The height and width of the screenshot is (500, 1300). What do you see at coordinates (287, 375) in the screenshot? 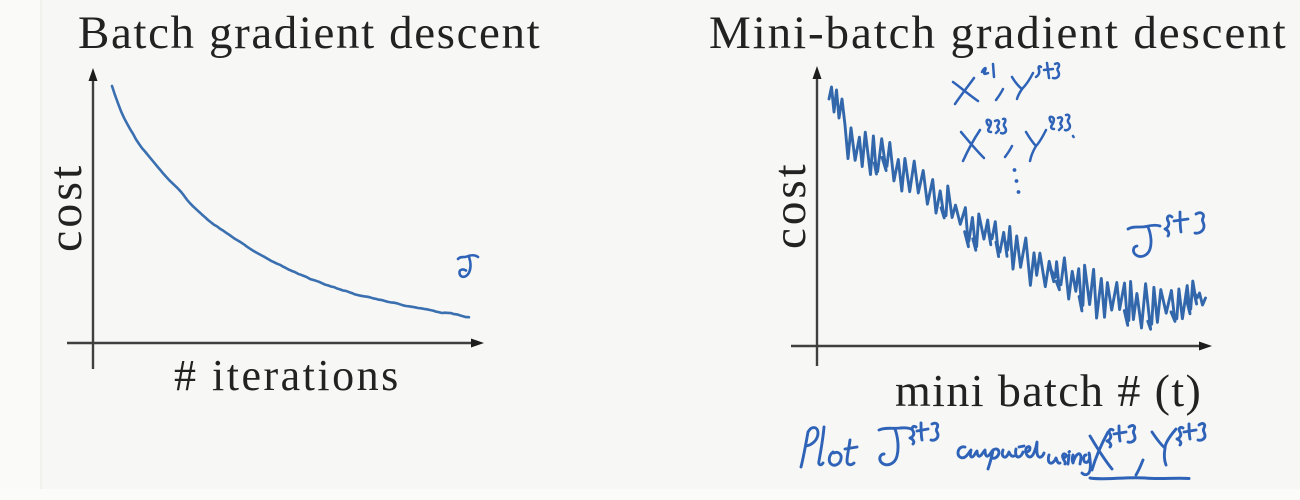
I see `svg-text: # iterations` at bounding box center [287, 375].